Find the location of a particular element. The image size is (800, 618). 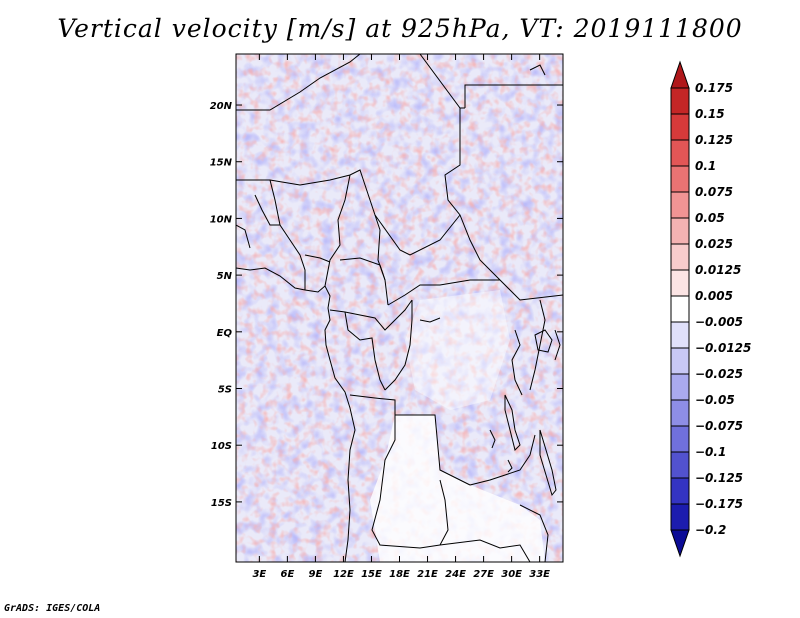

lon-tick-label: 33E is located at coordinates (539, 574).